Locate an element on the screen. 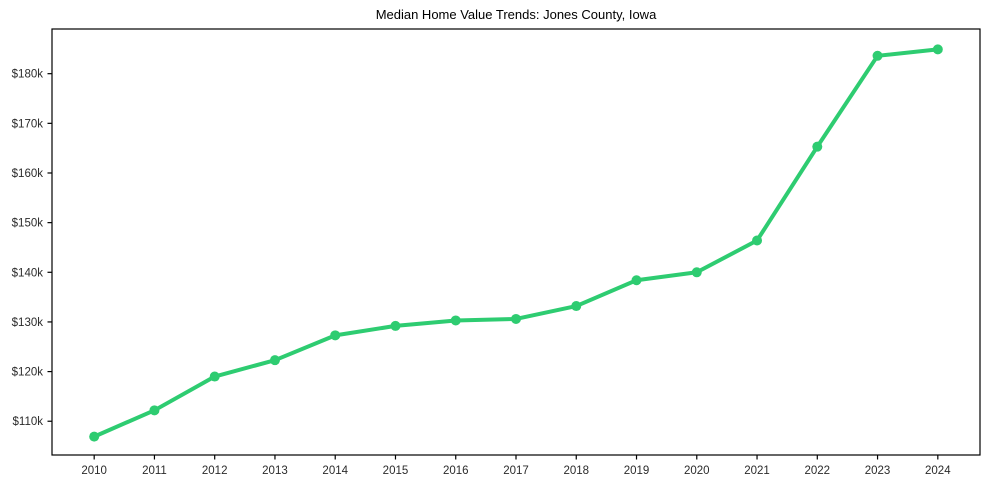 The width and height of the screenshot is (989, 490). y-tick-label: $170k is located at coordinates (28, 124).